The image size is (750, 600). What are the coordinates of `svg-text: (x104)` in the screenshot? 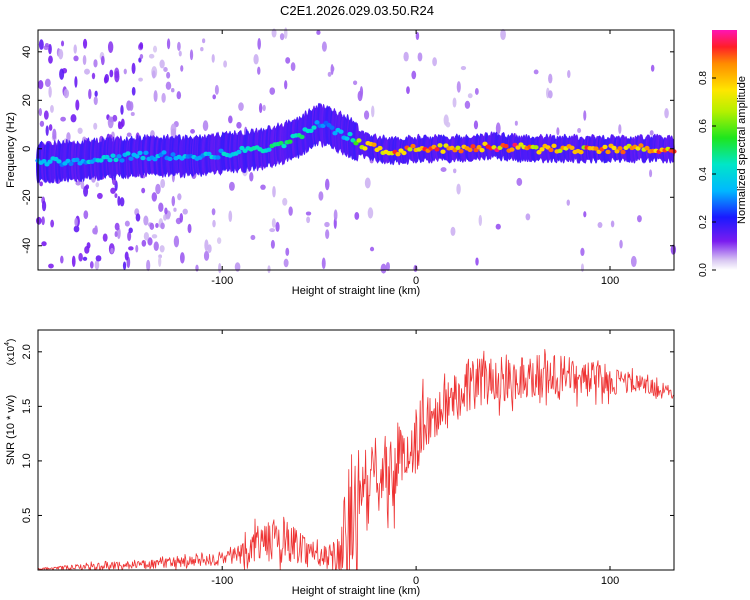 It's located at (10, 352).